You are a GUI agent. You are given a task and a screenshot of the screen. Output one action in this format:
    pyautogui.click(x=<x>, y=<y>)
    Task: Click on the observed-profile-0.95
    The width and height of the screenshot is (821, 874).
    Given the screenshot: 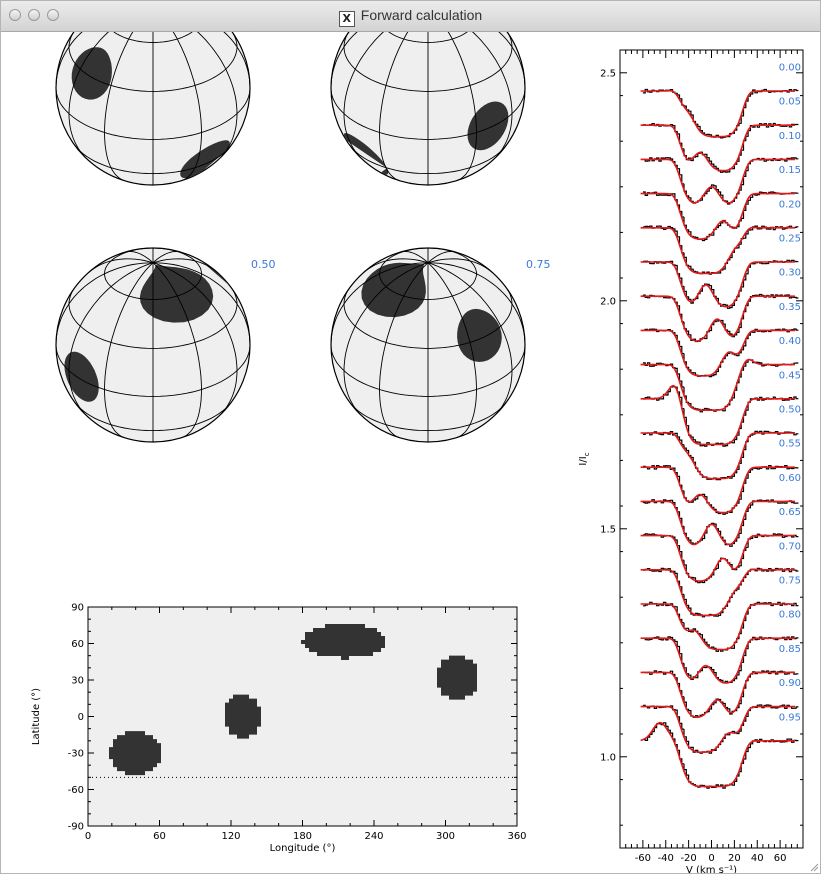 What is the action you would take?
    pyautogui.click(x=720, y=755)
    